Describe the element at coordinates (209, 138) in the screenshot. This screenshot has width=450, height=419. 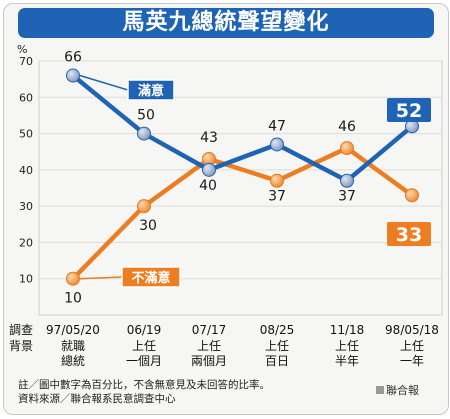
I see `data-label-dissatisfied: 43` at that location.